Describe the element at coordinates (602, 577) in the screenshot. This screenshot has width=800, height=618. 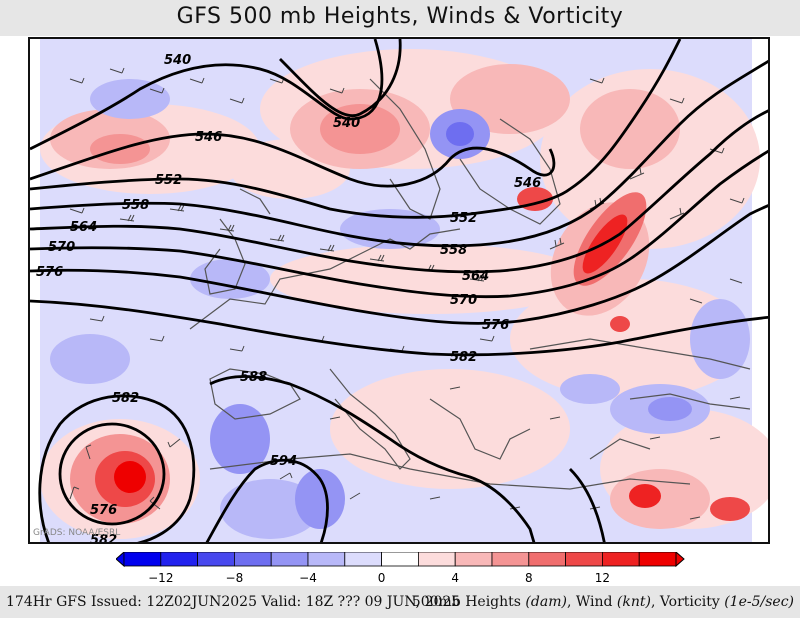
I see `colorbar-tick-label: 12` at that location.